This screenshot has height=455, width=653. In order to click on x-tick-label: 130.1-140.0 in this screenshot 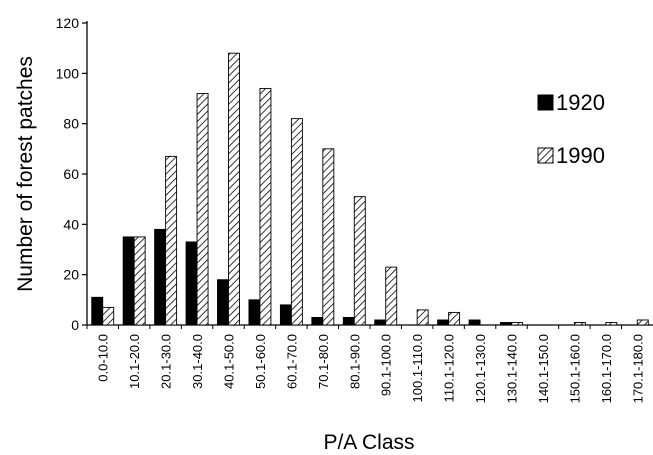, I will do `click(512, 368)`.